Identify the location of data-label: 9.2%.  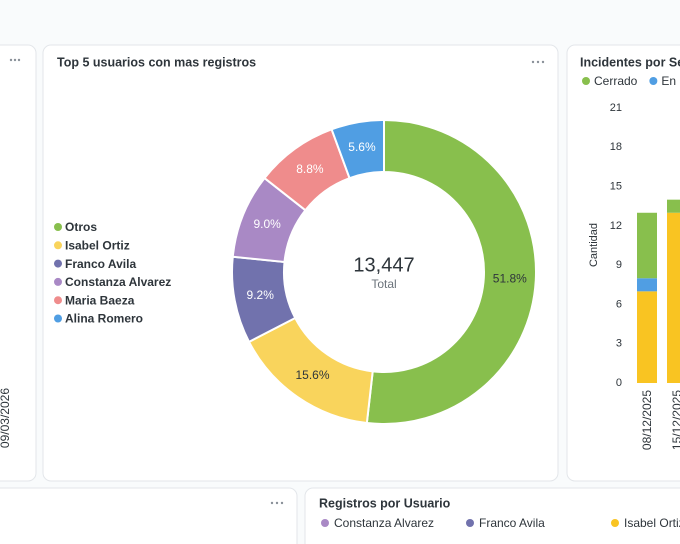
(261, 295).